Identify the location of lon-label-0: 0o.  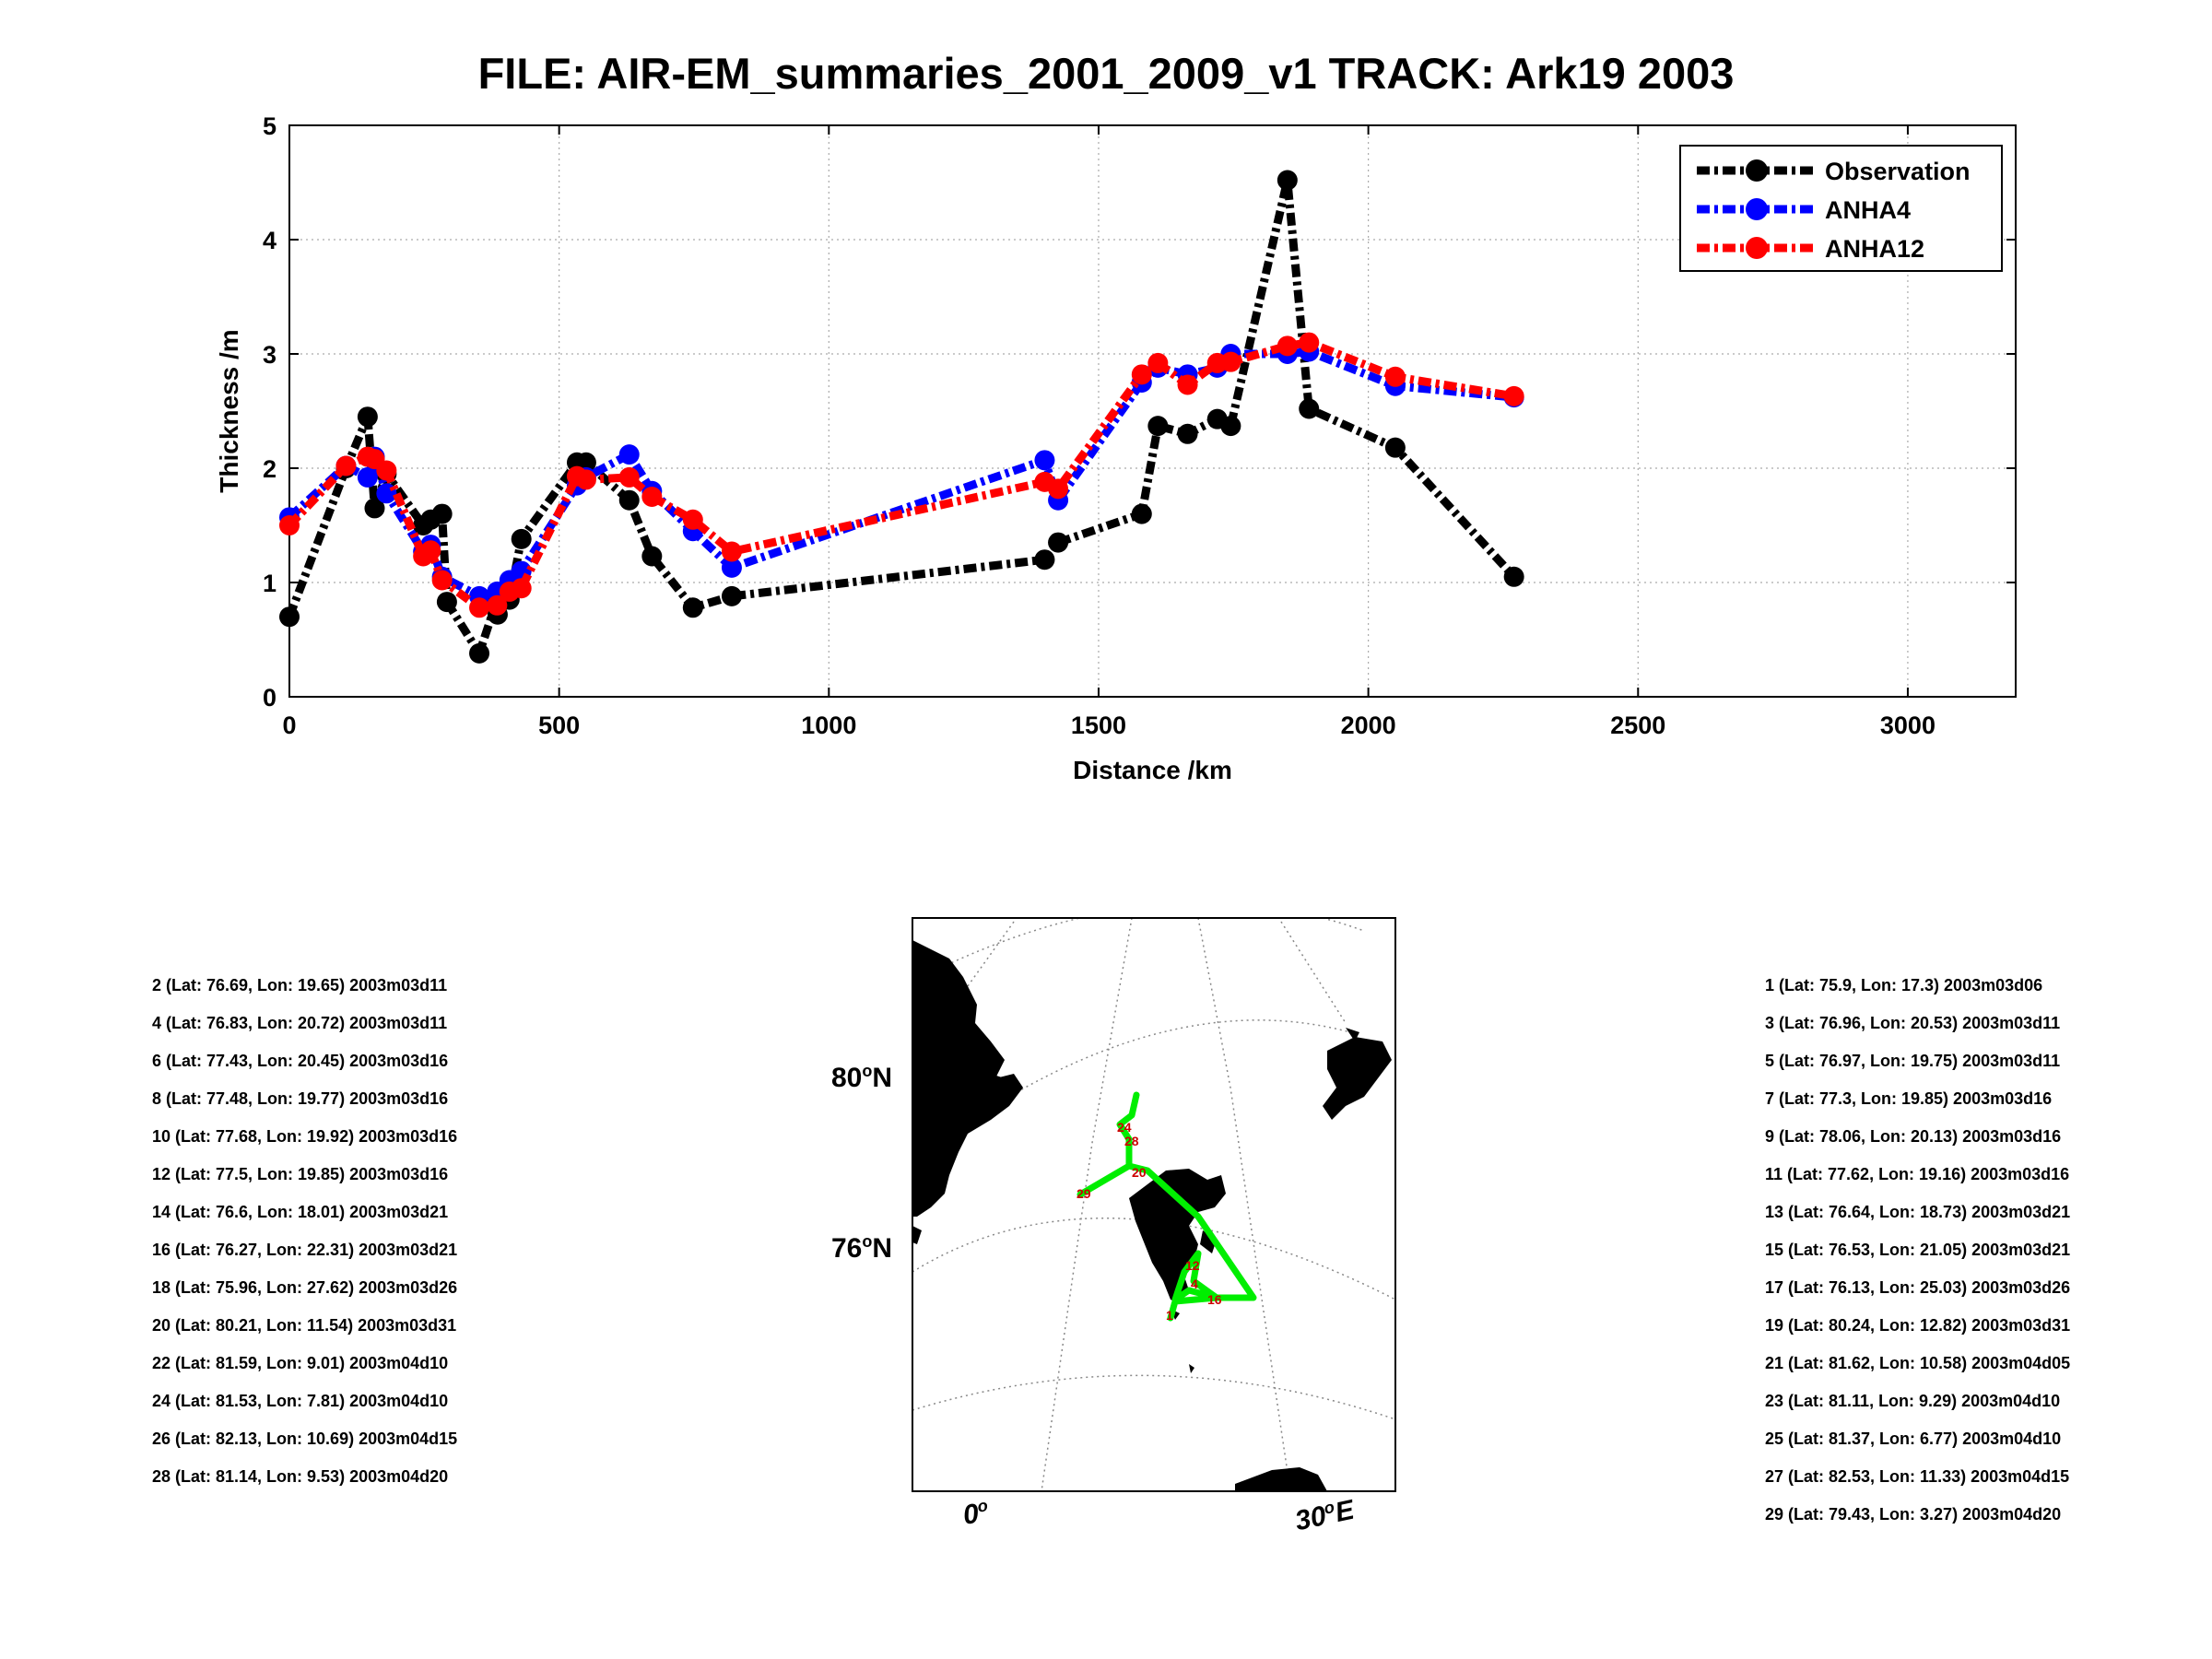
(974, 1513).